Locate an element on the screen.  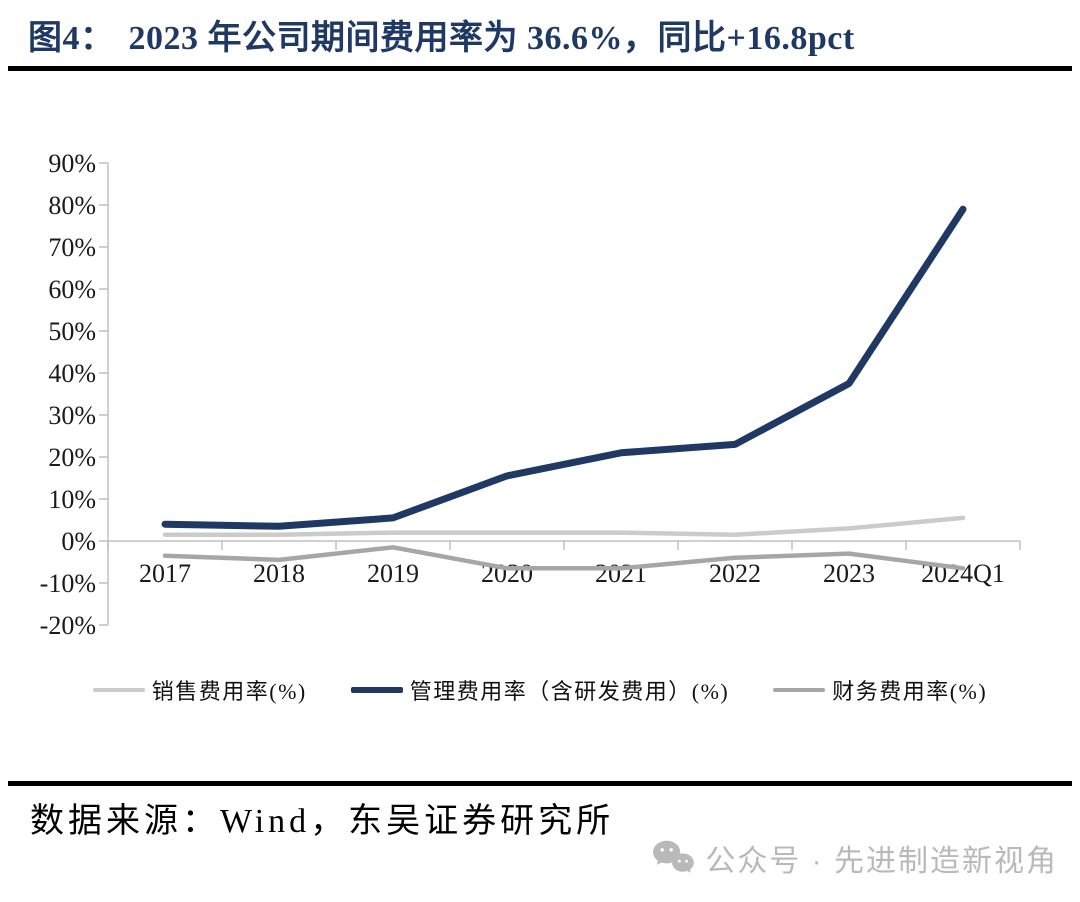
legend-swatch-sales is located at coordinates (118, 690).